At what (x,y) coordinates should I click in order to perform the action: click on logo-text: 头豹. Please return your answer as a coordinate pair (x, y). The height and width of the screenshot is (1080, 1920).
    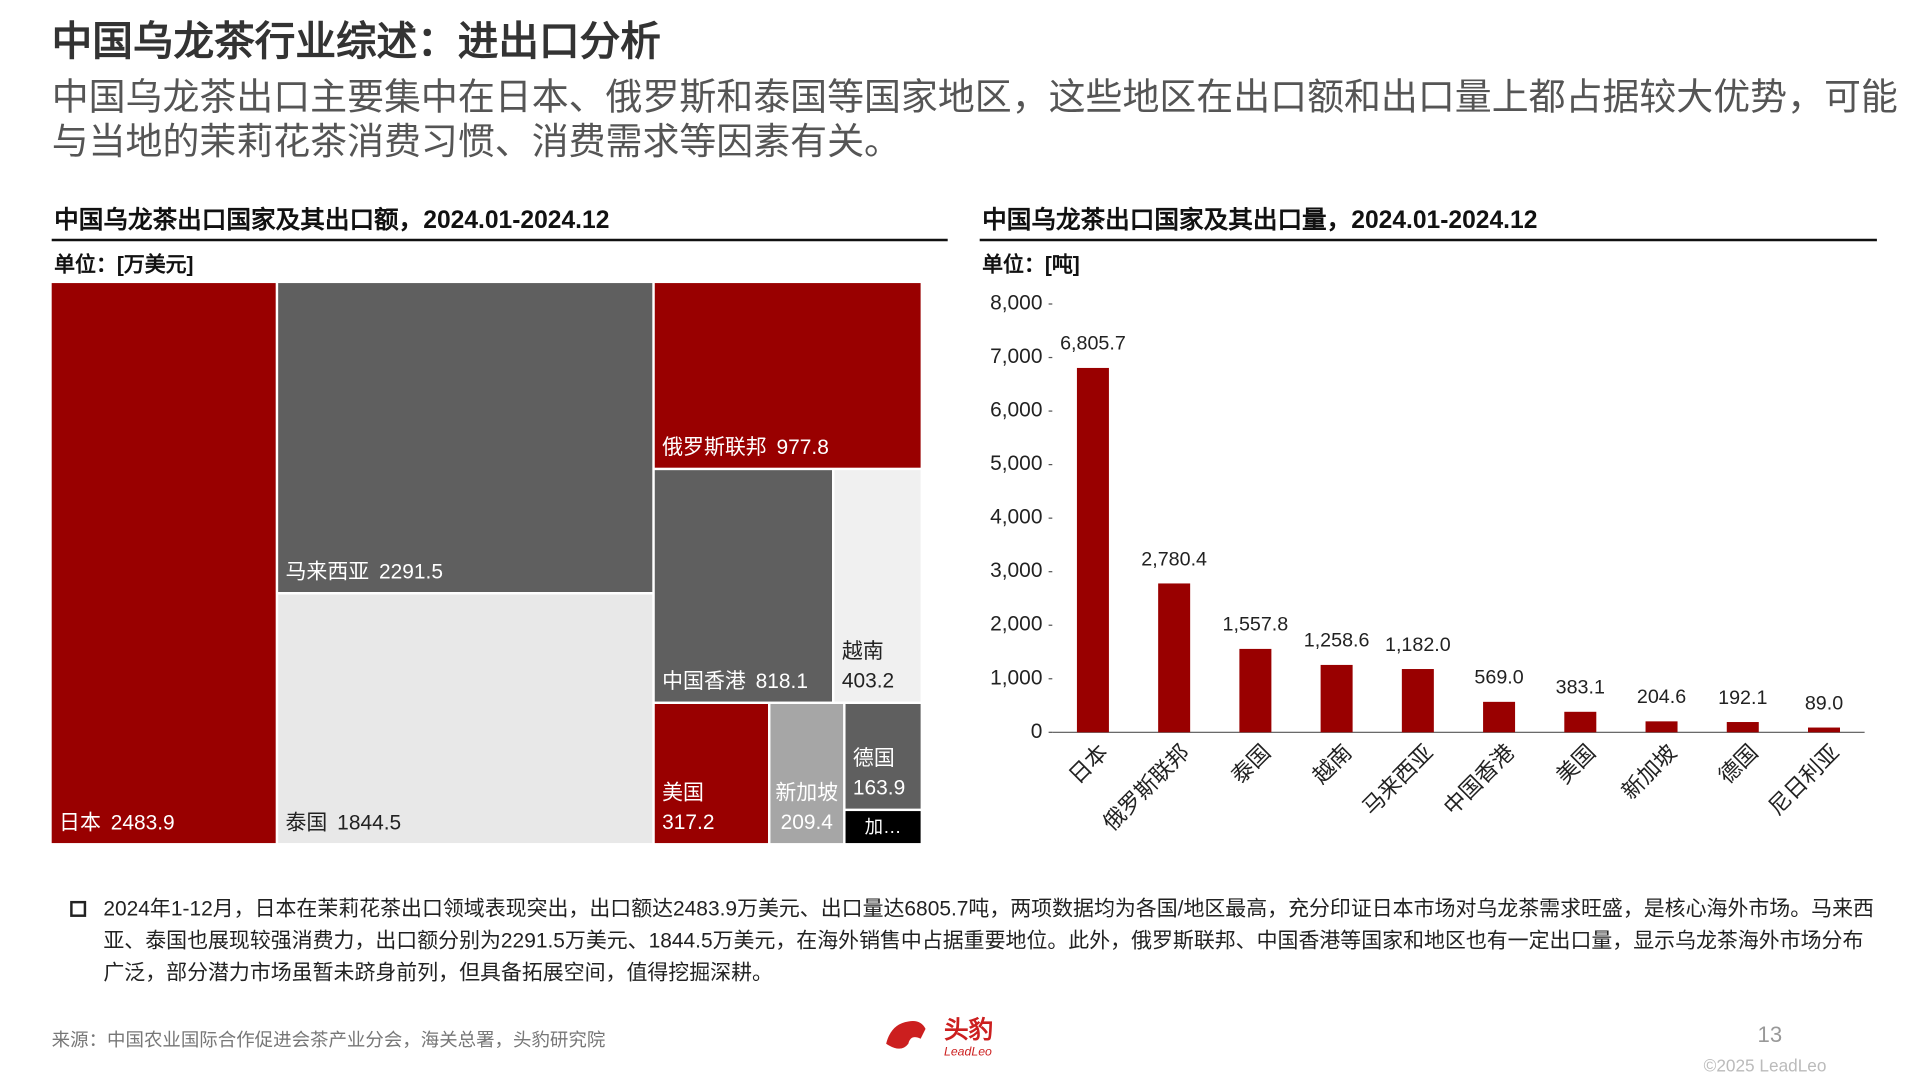
    Looking at the image, I should click on (968, 1030).